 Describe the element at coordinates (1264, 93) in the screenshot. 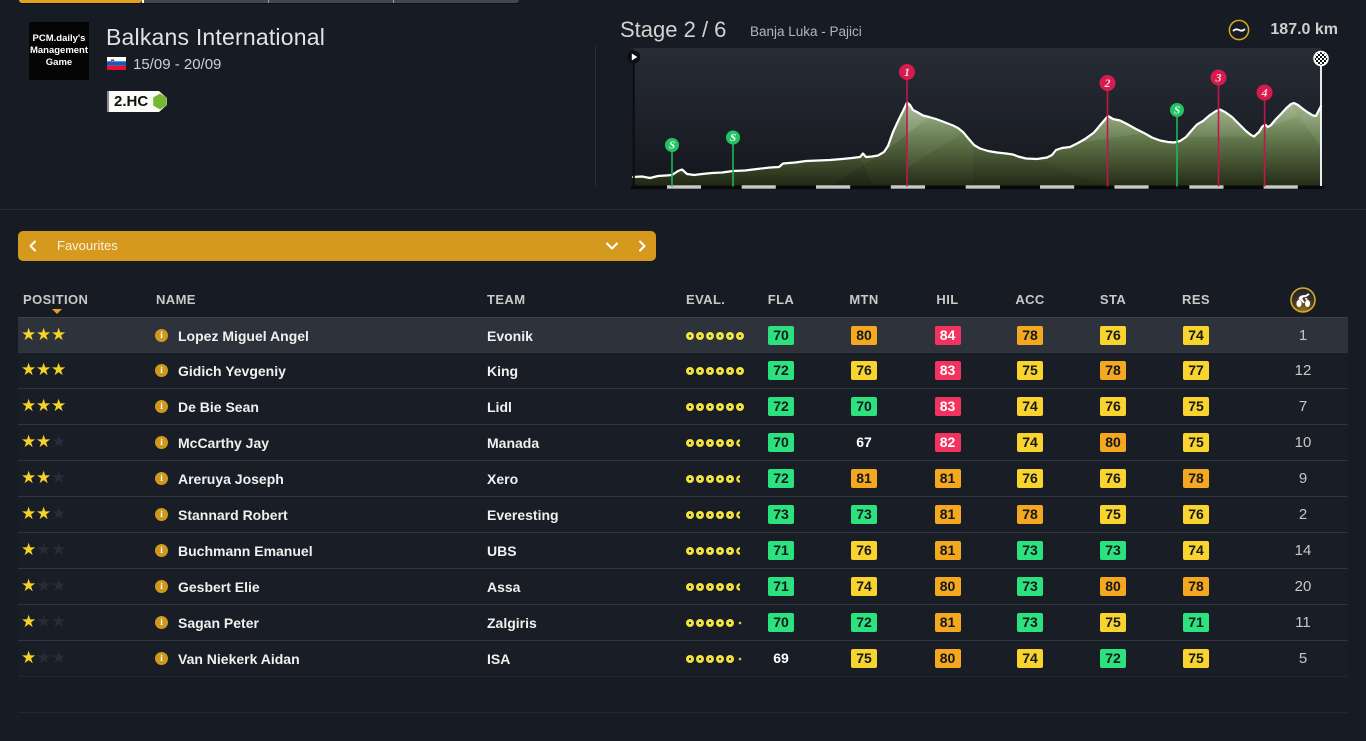

I see `svg-text: 4` at that location.